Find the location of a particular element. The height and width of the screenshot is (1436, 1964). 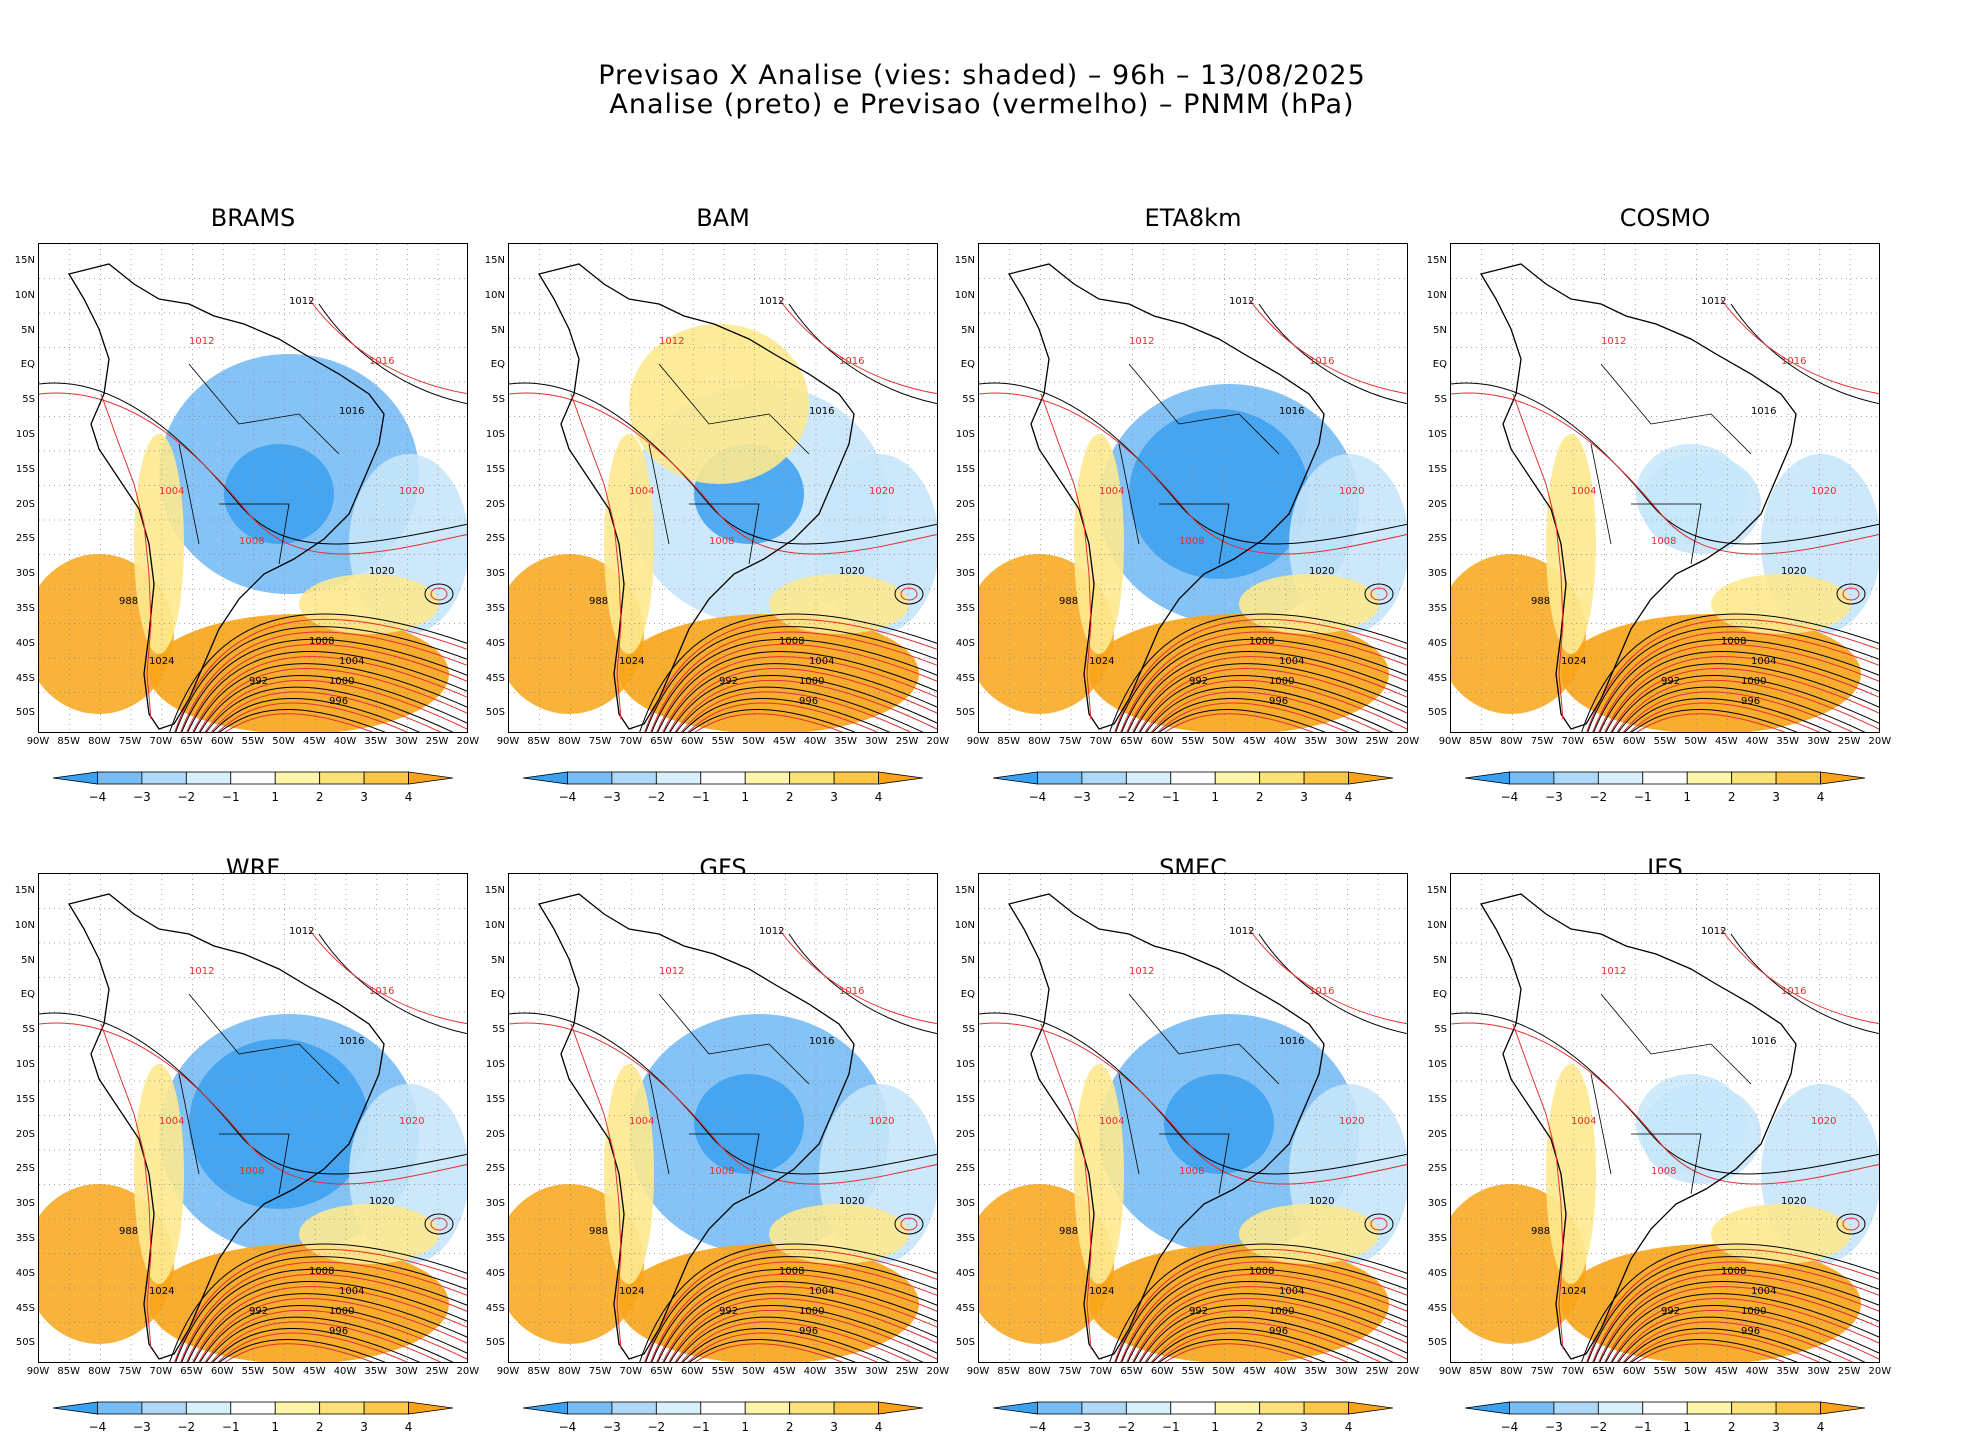

longitude-label: 65W is located at coordinates (191, 741).